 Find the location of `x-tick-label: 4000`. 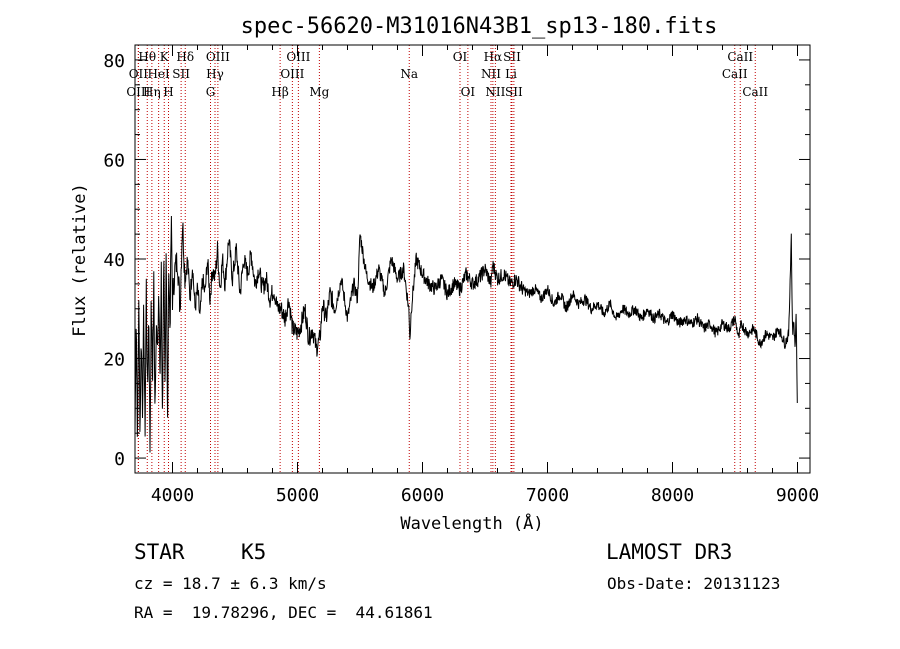

x-tick-label: 4000 is located at coordinates (172, 495).